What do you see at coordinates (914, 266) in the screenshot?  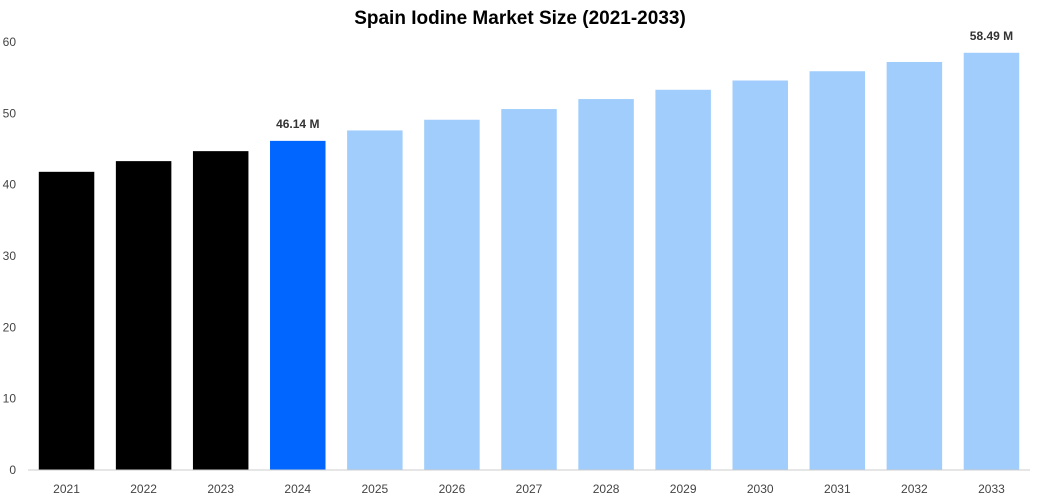 I see `bar-2032` at bounding box center [914, 266].